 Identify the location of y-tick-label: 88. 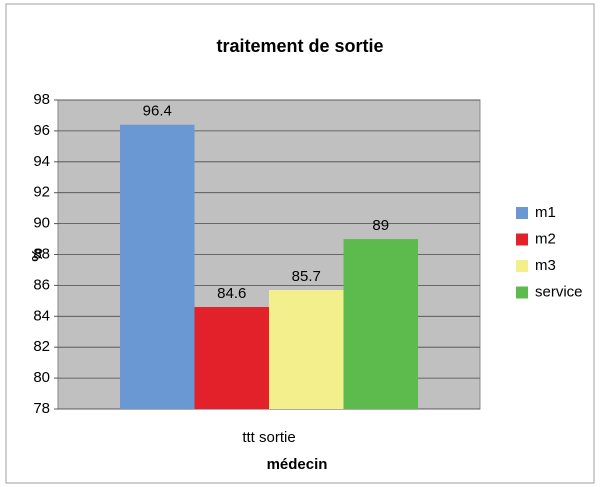
(41, 253).